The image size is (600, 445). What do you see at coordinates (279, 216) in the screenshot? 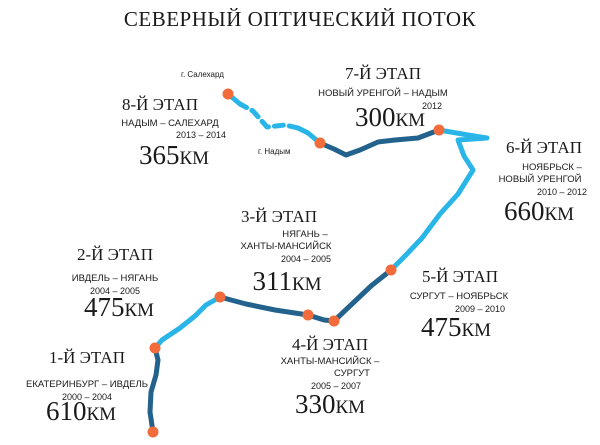
I see `stage-name: 3-Й ЭТАП` at bounding box center [279, 216].